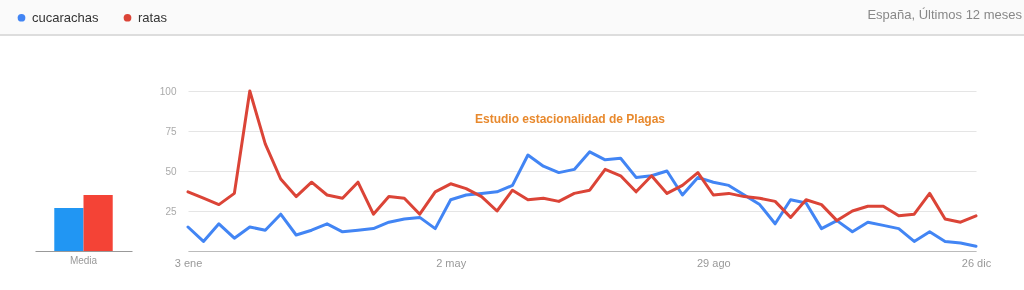  I want to click on x-tick-label: 2 may, so click(451, 262).